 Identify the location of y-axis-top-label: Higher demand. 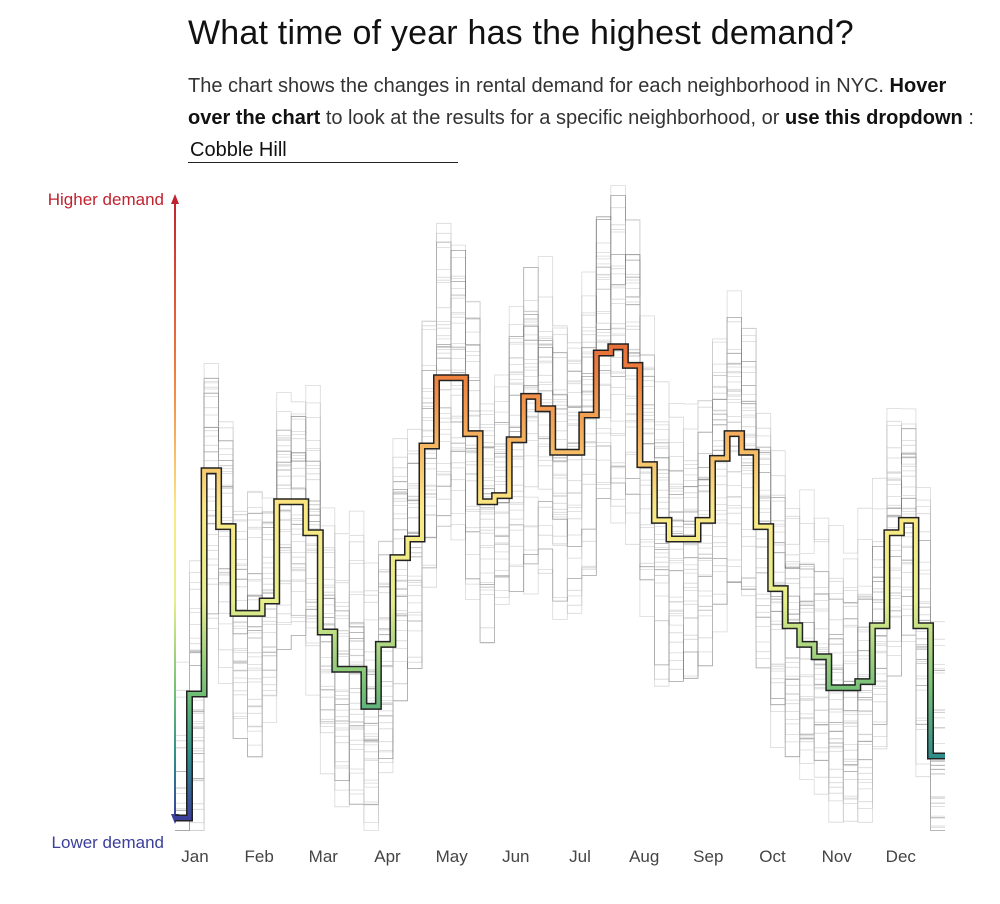
(106, 199).